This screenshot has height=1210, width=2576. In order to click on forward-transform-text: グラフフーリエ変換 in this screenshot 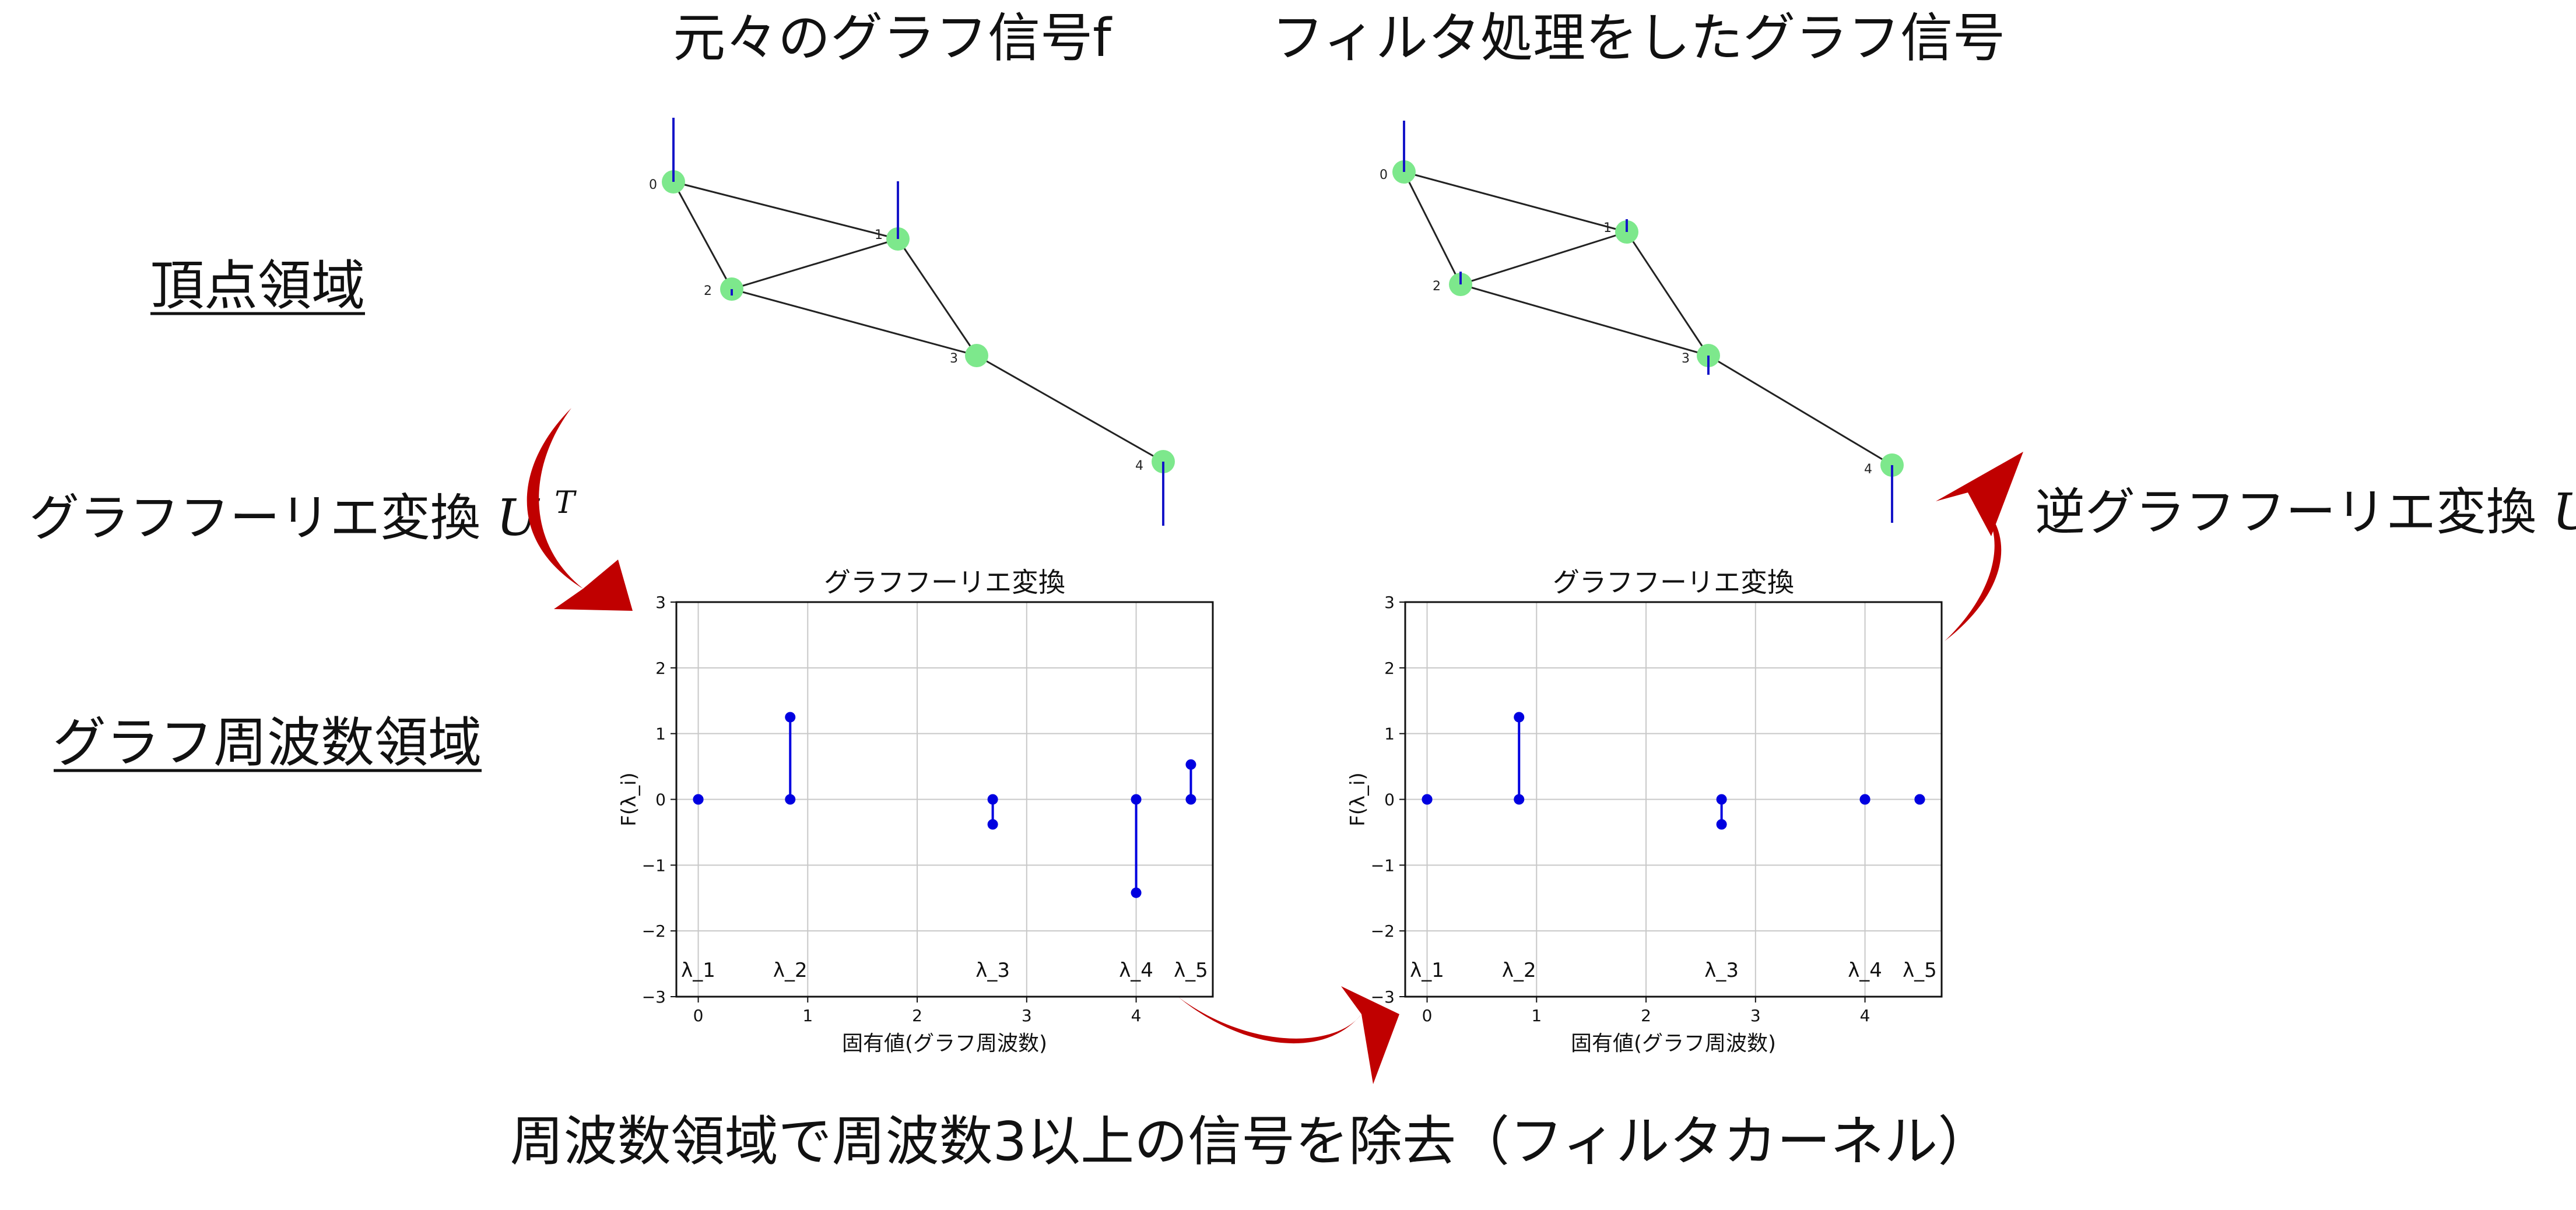, I will do `click(254, 518)`.